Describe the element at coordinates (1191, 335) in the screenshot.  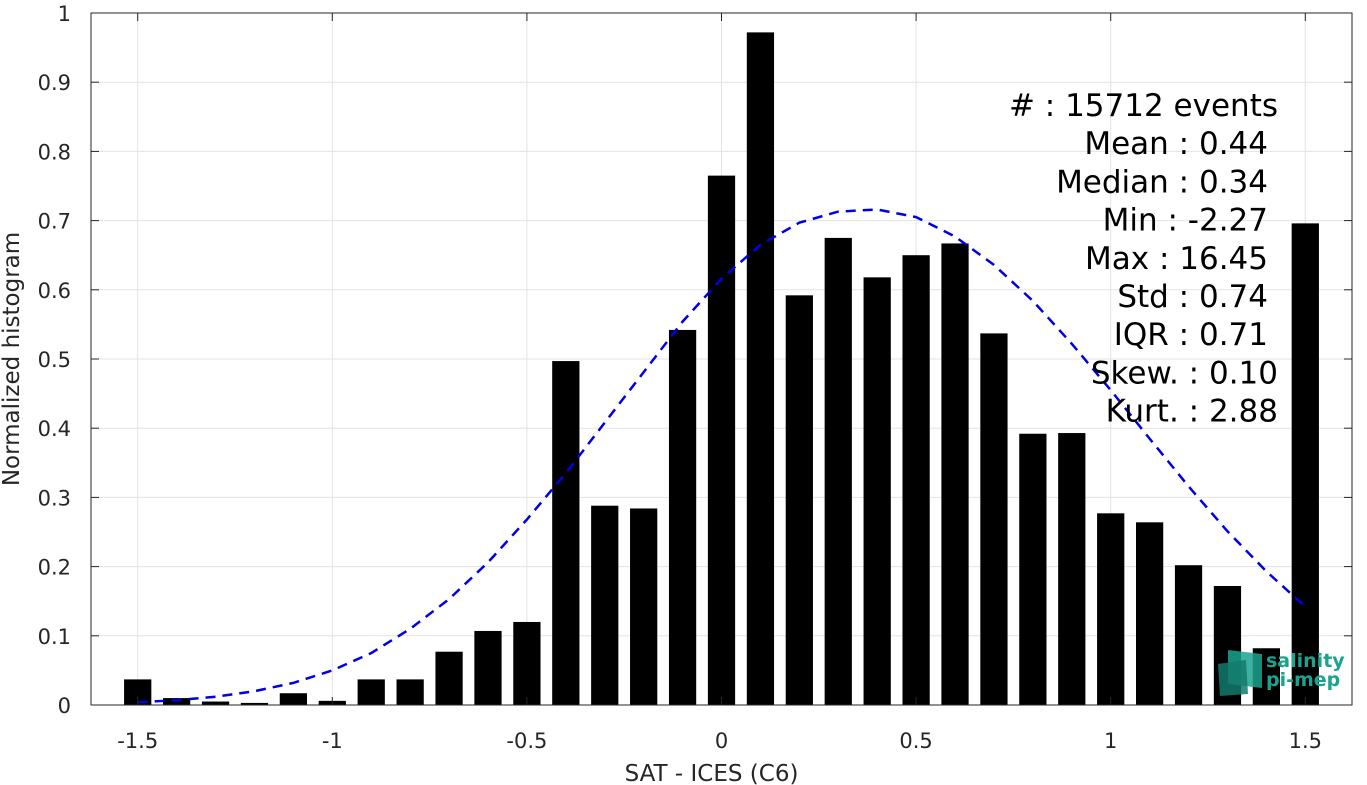
I see `stat-line: IQR : 0.71` at that location.